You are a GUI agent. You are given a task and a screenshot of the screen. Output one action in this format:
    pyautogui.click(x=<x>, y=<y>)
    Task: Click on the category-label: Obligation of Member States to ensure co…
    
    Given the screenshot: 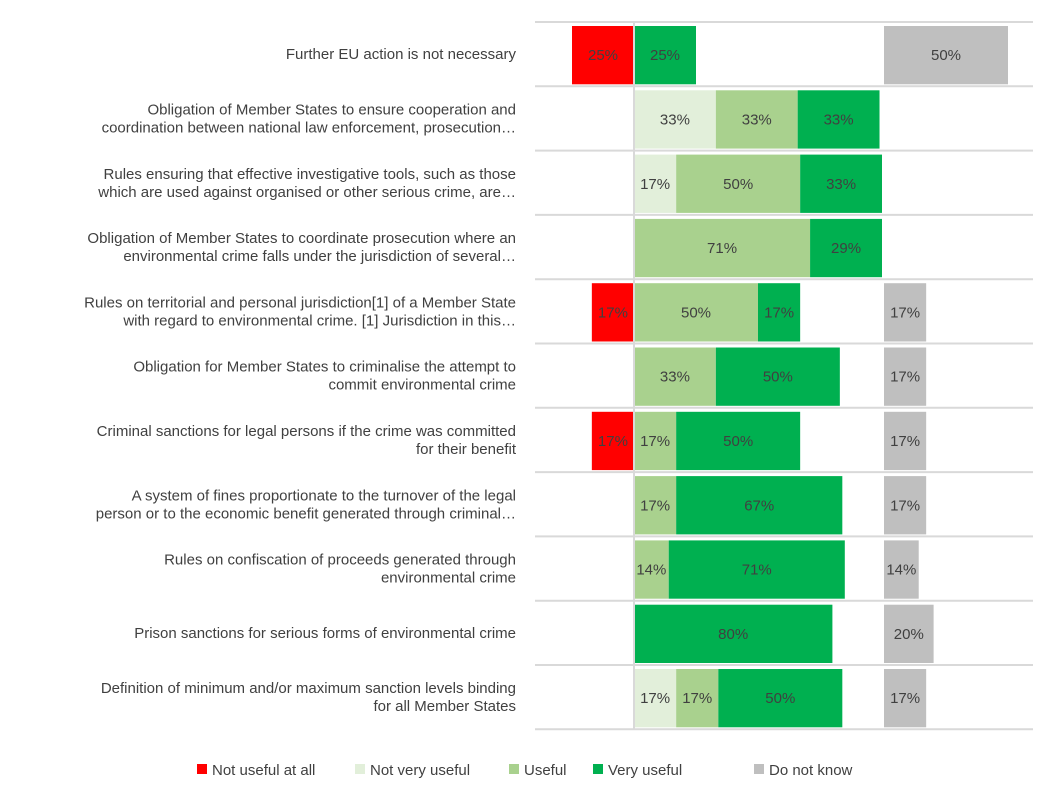 What is the action you would take?
    pyautogui.click(x=309, y=118)
    